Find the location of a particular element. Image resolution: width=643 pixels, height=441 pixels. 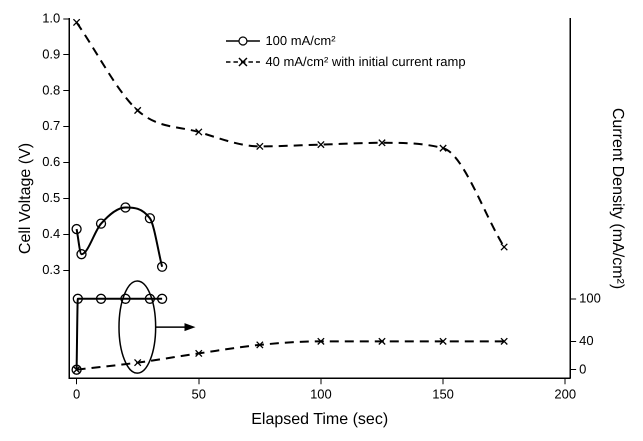

y-tick-label: 0.4 is located at coordinates (51, 234).